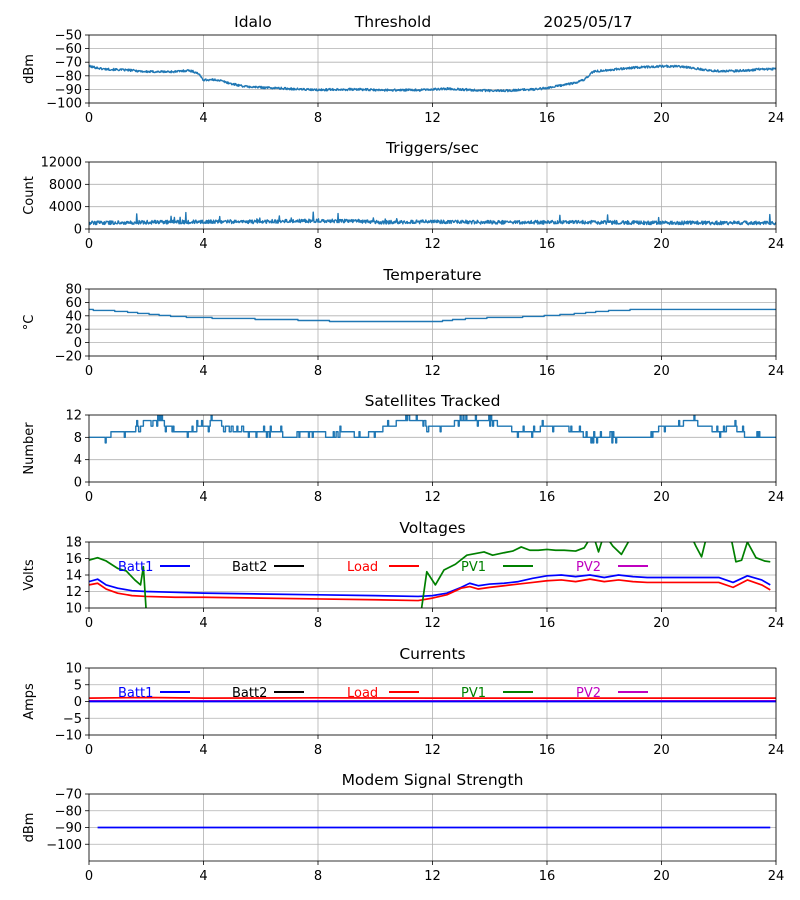 The height and width of the screenshot is (900, 800). What do you see at coordinates (68, 736) in the screenshot?
I see `y-tick-label: −10` at bounding box center [68, 736].